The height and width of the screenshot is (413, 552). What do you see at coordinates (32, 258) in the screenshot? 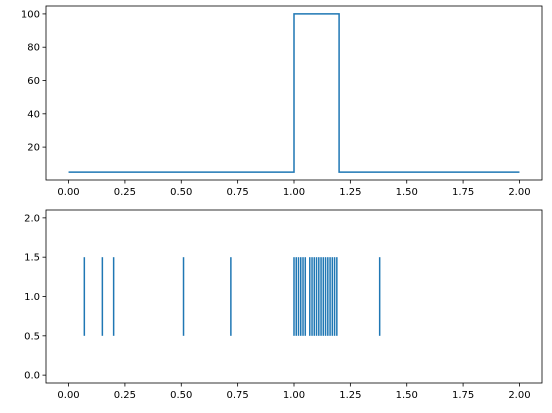
I see `y-tick-label: 1.5` at bounding box center [32, 258].